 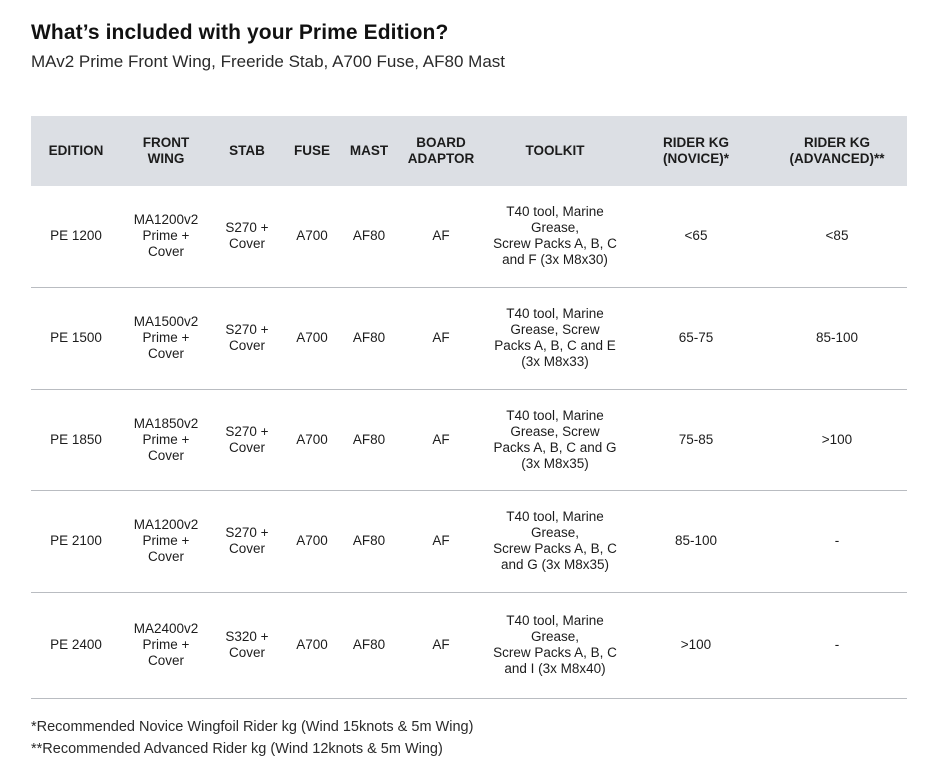 What do you see at coordinates (837, 236) in the screenshot?
I see `cell-rider-kg-advanced: <85` at bounding box center [837, 236].